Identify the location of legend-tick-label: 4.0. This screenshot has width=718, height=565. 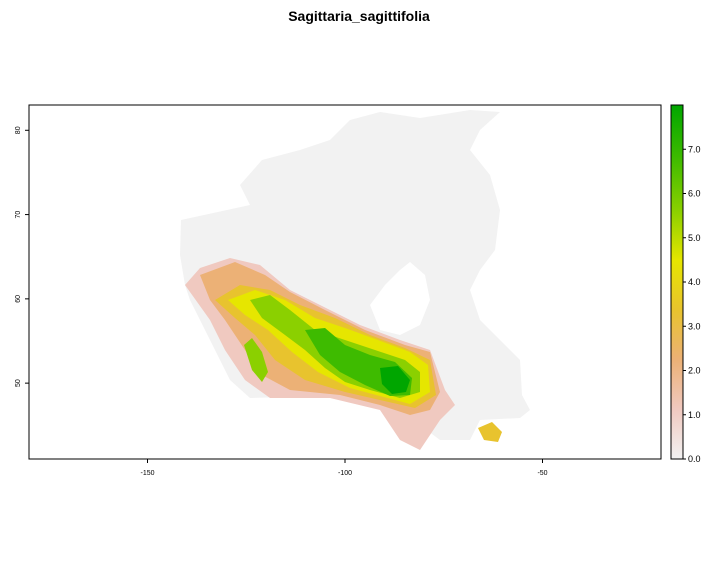
(694, 282).